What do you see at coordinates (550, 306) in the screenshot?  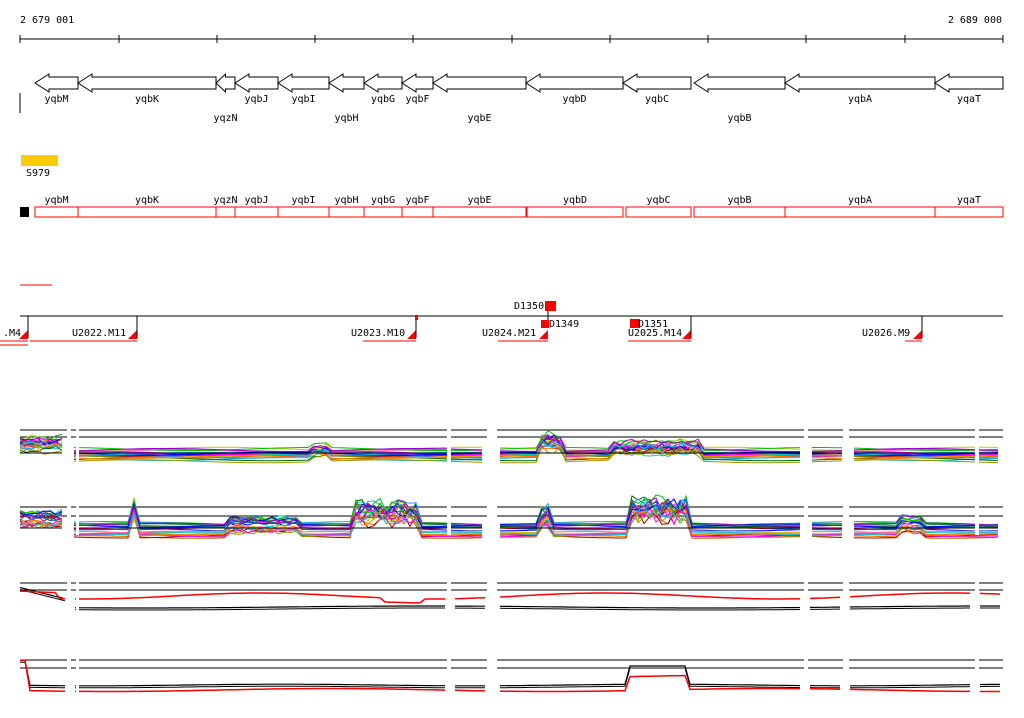 I see `d1350-marker` at bounding box center [550, 306].